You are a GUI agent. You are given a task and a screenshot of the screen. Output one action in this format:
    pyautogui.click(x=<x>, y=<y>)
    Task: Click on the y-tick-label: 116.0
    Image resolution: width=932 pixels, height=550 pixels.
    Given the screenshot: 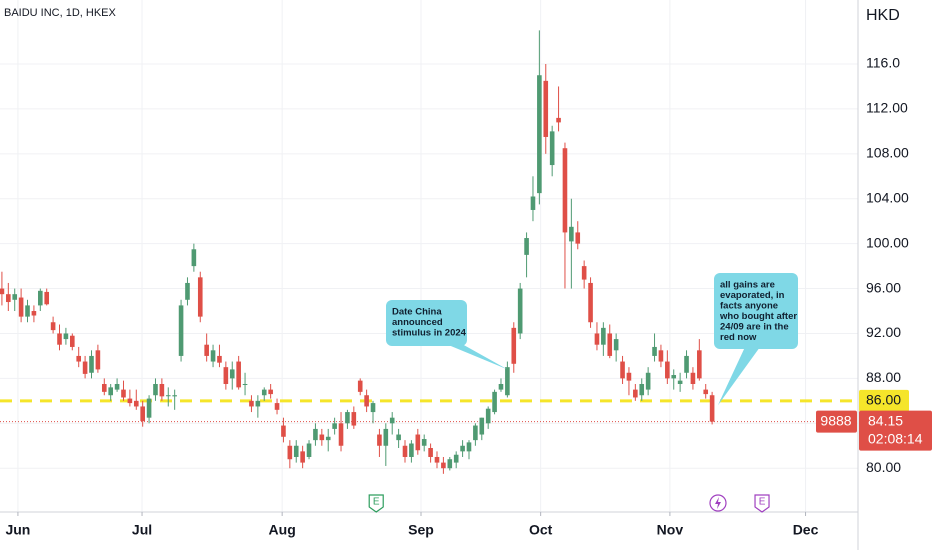 What is the action you would take?
    pyautogui.click(x=883, y=63)
    